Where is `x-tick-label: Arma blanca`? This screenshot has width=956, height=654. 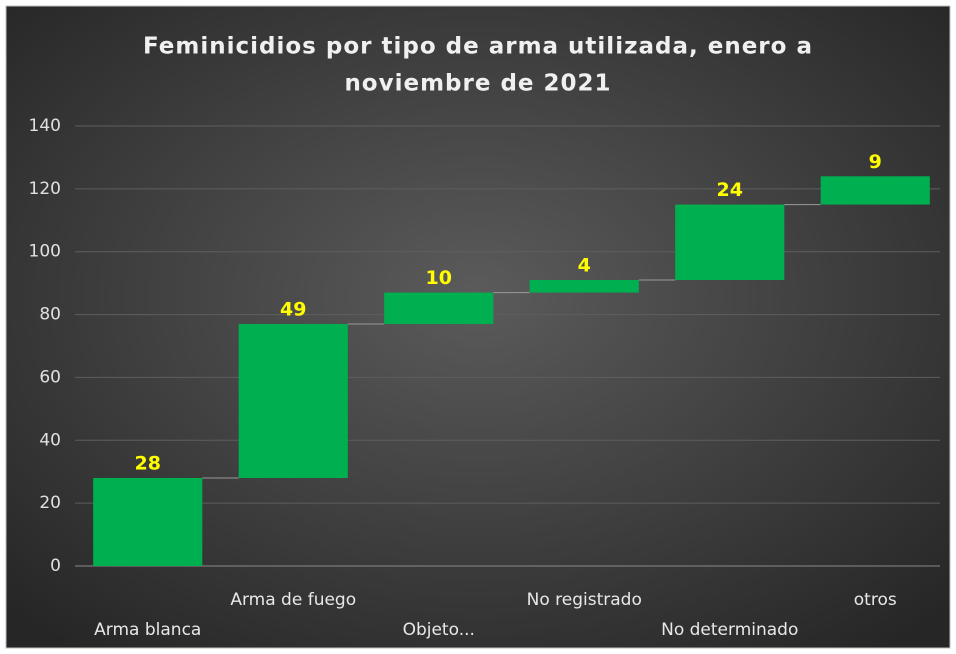 x-tick-label: Arma blanca is located at coordinates (147, 630).